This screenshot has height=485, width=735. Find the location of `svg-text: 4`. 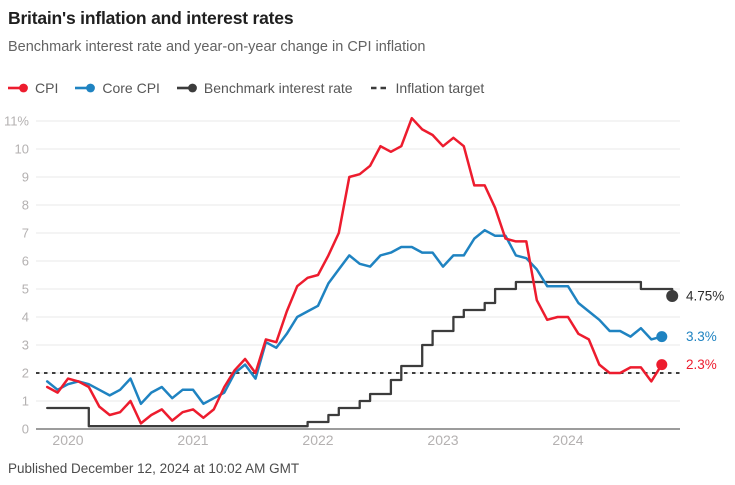

svg-text: 4 is located at coordinates (25, 317).